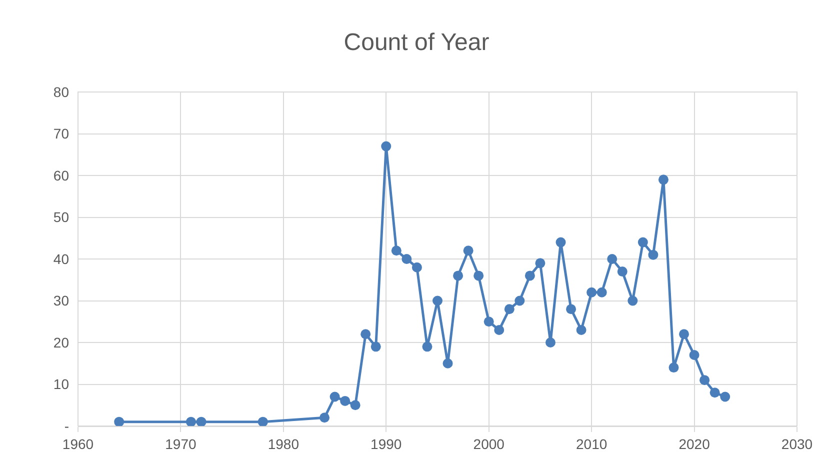  I want to click on x-tick-label: 2010, so click(592, 444).